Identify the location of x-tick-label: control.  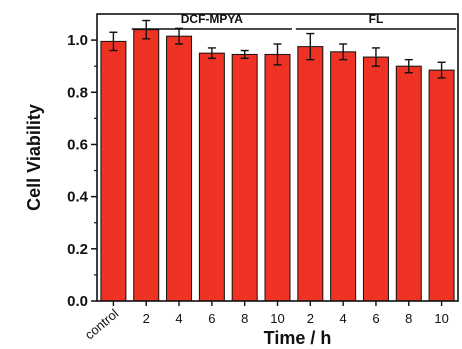
(102, 324).